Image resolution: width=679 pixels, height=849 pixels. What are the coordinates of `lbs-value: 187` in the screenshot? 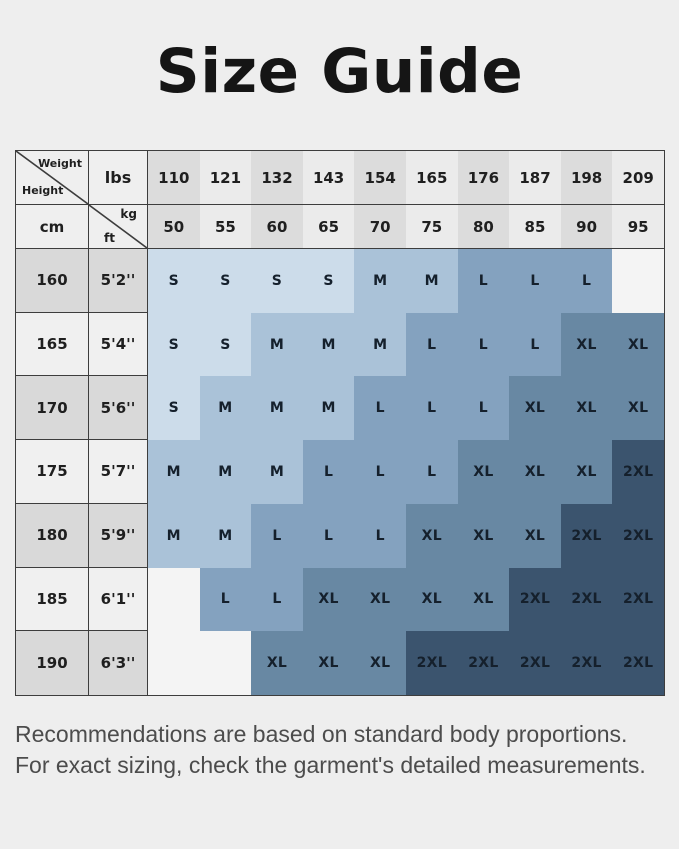 It's located at (535, 178).